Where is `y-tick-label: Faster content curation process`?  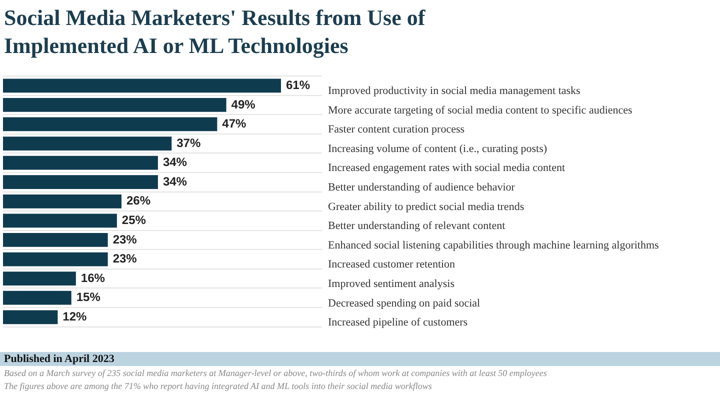 y-tick-label: Faster content curation process is located at coordinates (396, 130).